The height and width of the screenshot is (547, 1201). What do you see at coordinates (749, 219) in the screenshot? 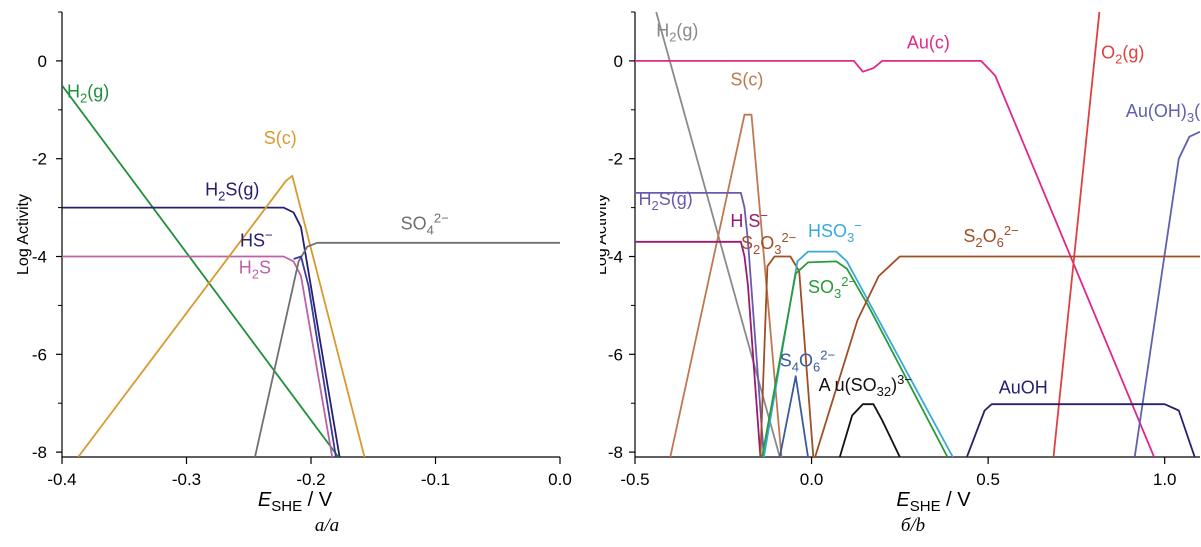
I see `series-label: H S−` at bounding box center [749, 219].